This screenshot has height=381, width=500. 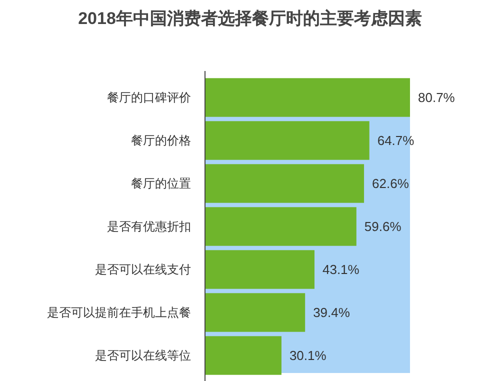 What do you see at coordinates (396, 140) in the screenshot?
I see `data-label: 64.7%` at bounding box center [396, 140].